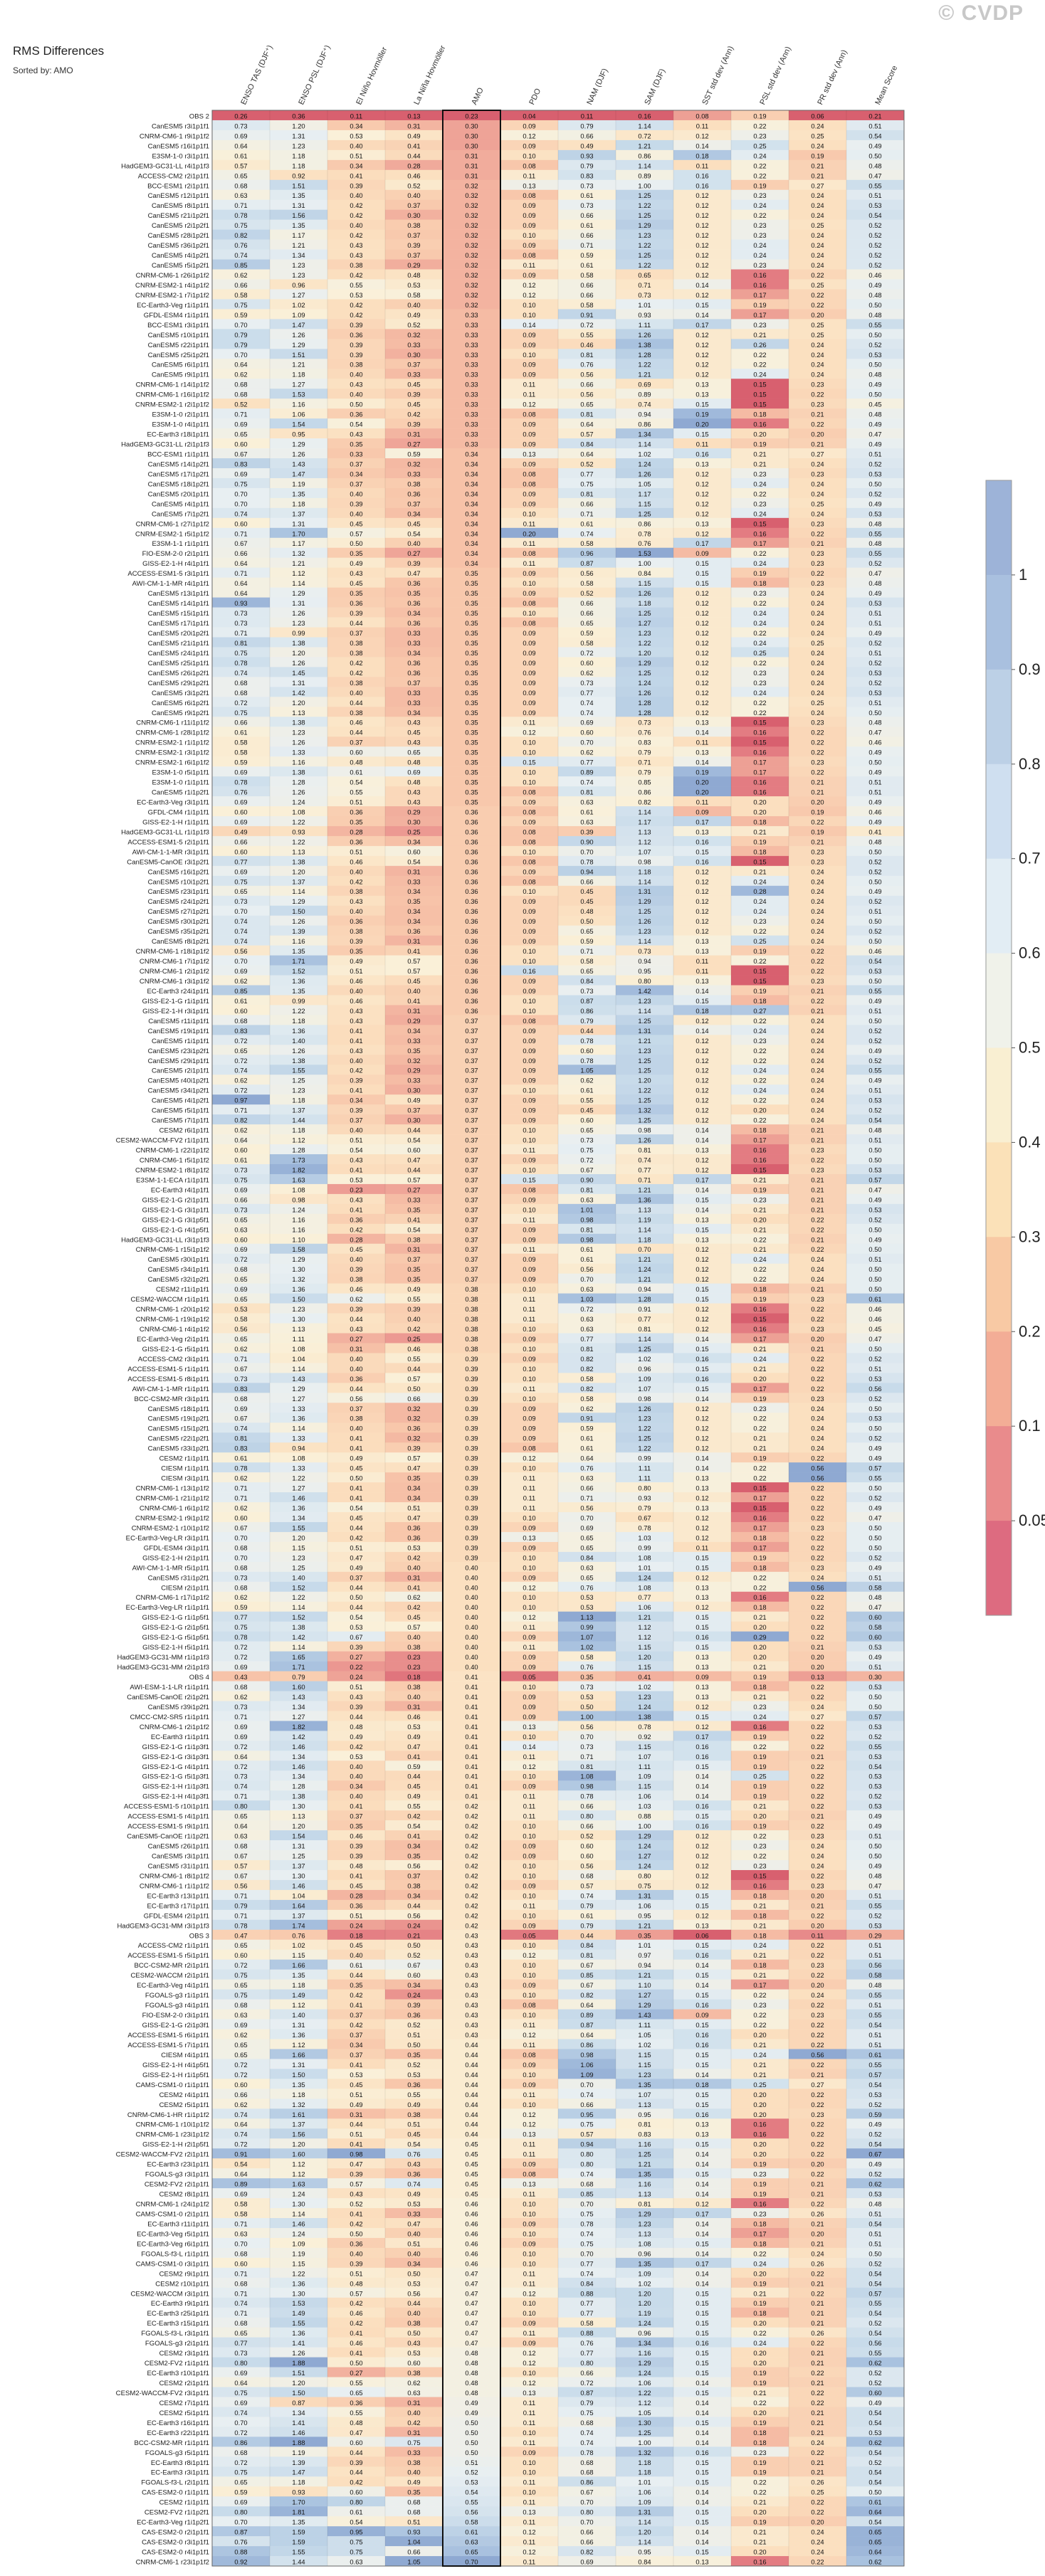 This screenshot has width=1045, height=2576. What do you see at coordinates (185, 2055) in the screenshot?
I see `row-label: CIESM r4i1p1f1` at bounding box center [185, 2055].